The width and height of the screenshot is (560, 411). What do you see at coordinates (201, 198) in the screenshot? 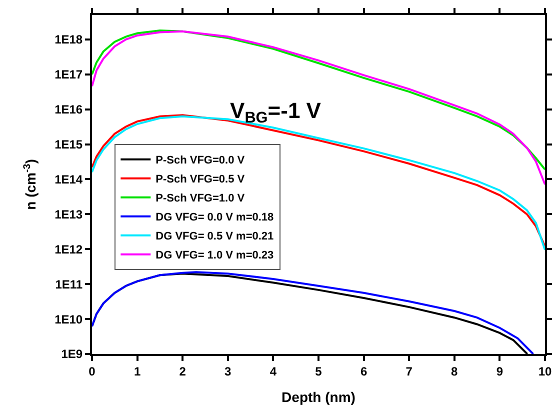
I see `legend-label: P-Sch VFG=1.0 V` at bounding box center [201, 198].